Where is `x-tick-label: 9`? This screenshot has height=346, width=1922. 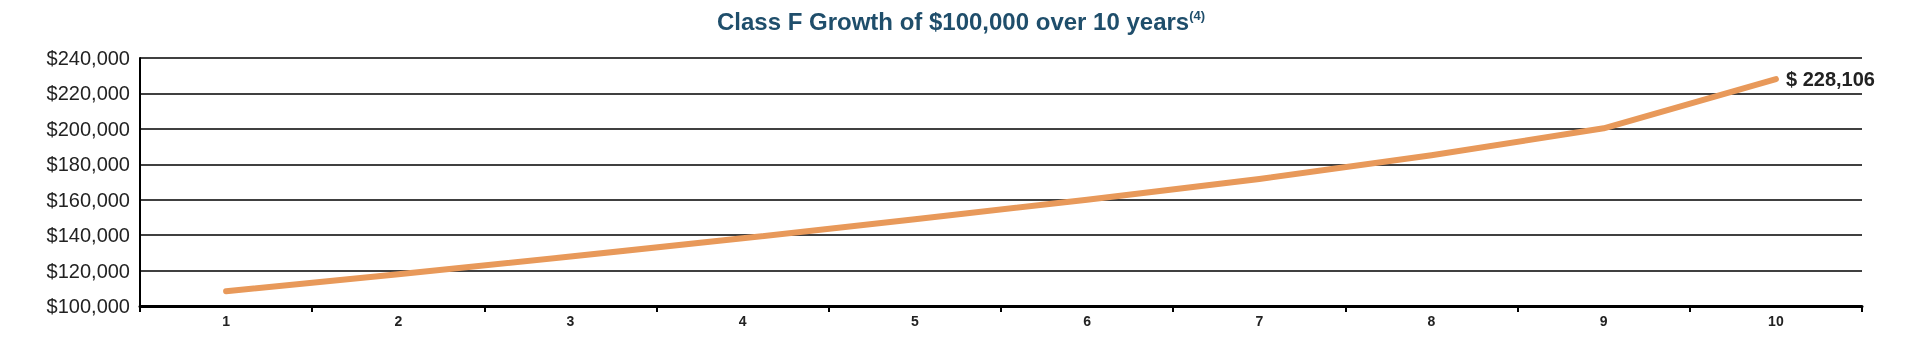 x-tick-label: 9 is located at coordinates (1603, 321).